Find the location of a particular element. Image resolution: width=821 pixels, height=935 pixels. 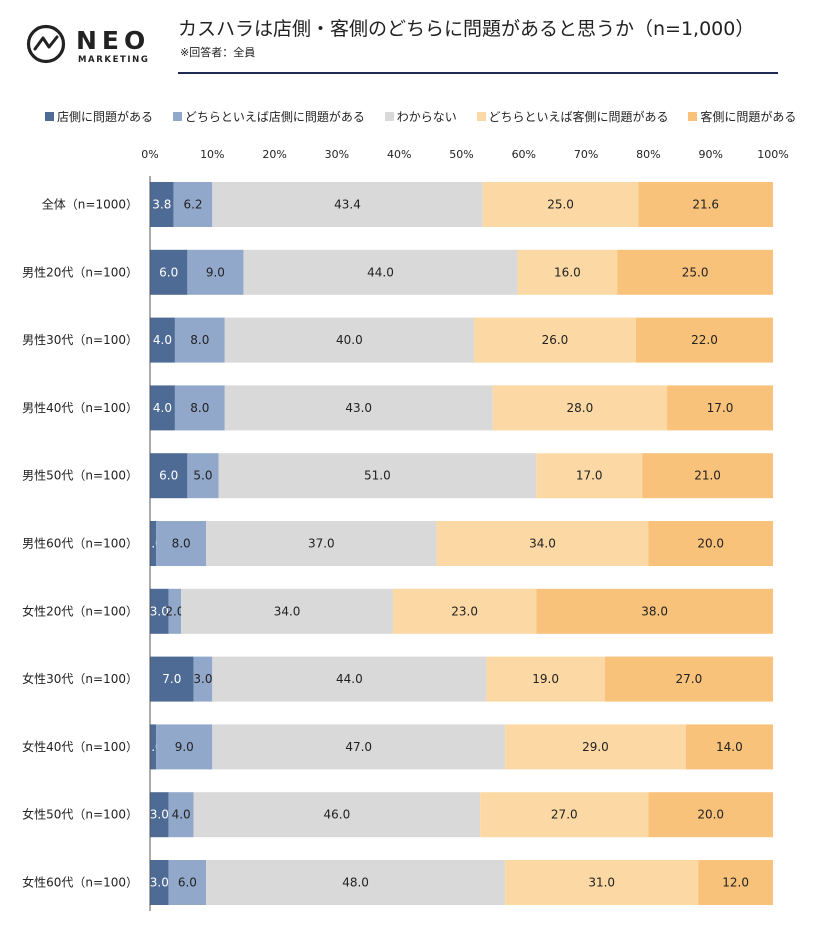

category-label: 男性20代（n=100） is located at coordinates (80, 272).